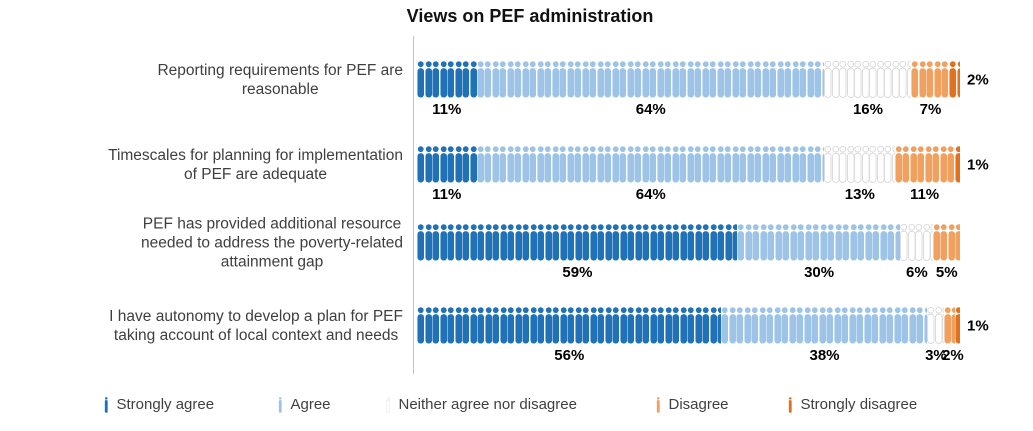 This screenshot has height=431, width=1033. What do you see at coordinates (957, 325) in the screenshot?
I see `bar-segment-strongly_disagree` at bounding box center [957, 325].